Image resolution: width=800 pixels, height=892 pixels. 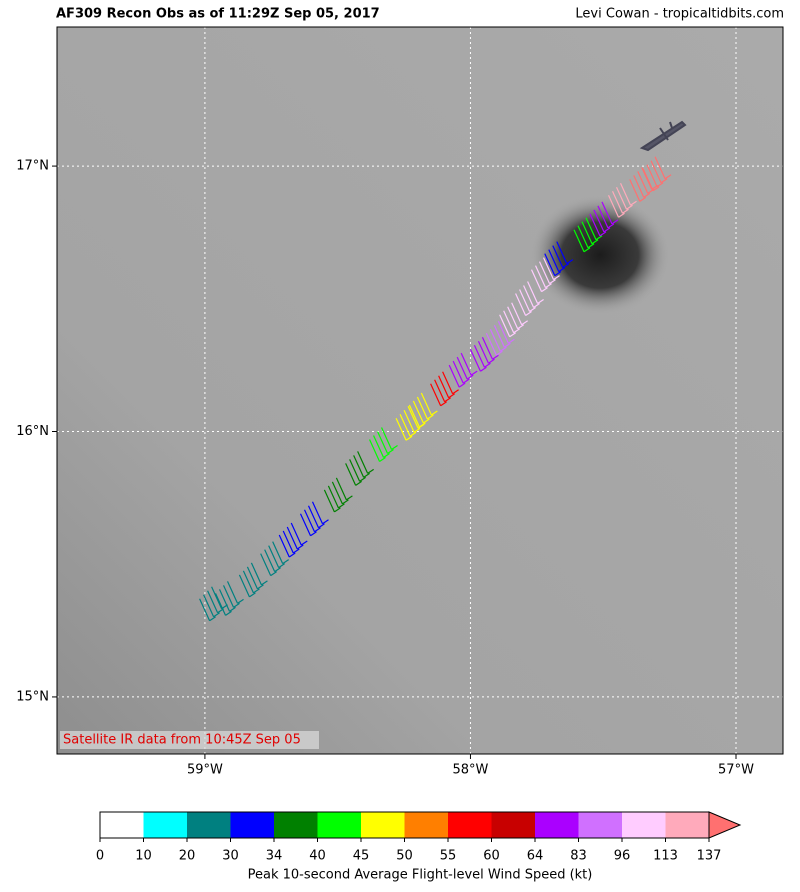 I want to click on colorbar-tick-label: 50, so click(x=404, y=856).